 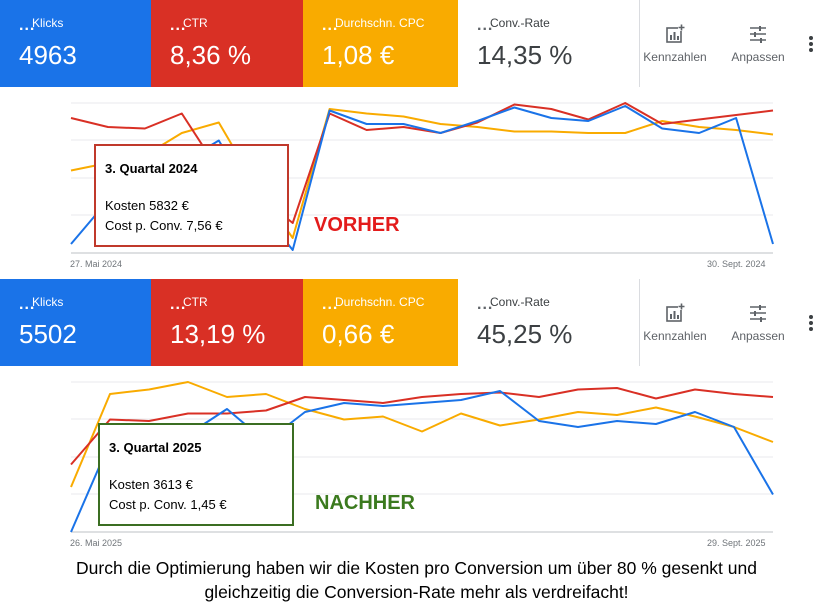 I want to click on callout-quarter: 3. Quartal 2024, so click(x=151, y=168).